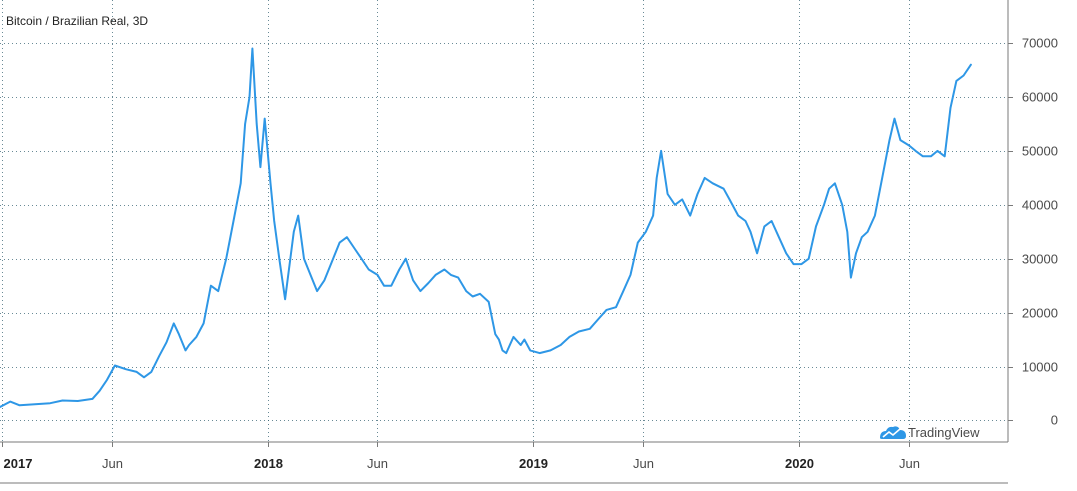  What do you see at coordinates (1040, 232) in the screenshot?
I see `y-tick-labels: 0 10000 20000 30000 40000 50000 60000 70000` at bounding box center [1040, 232].